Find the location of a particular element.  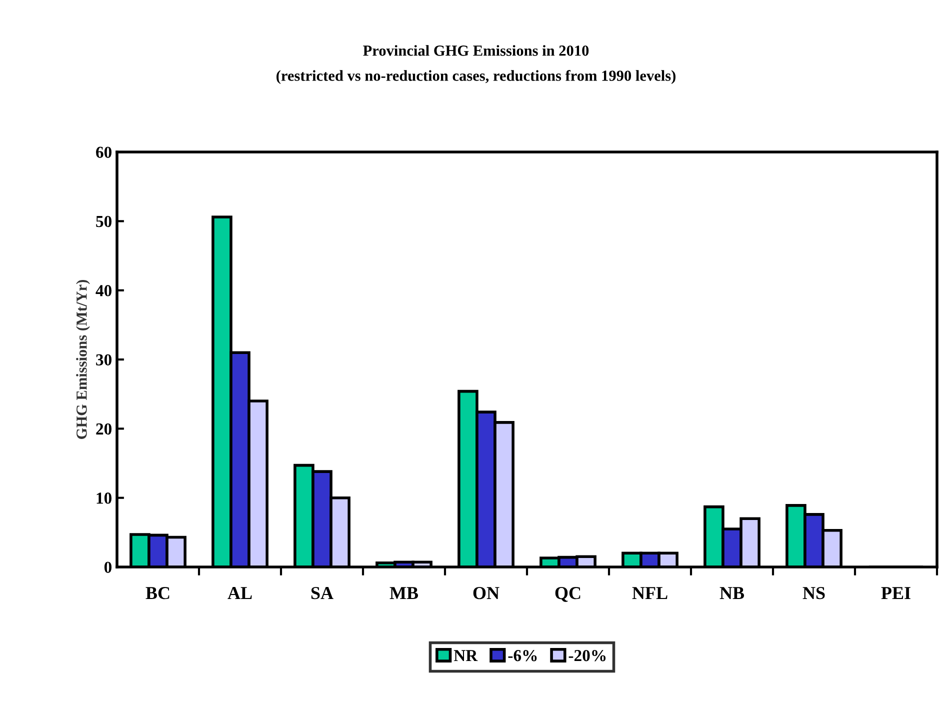

chart-title: Provincial GHG Emissions in 2010 is located at coordinates (476, 50).